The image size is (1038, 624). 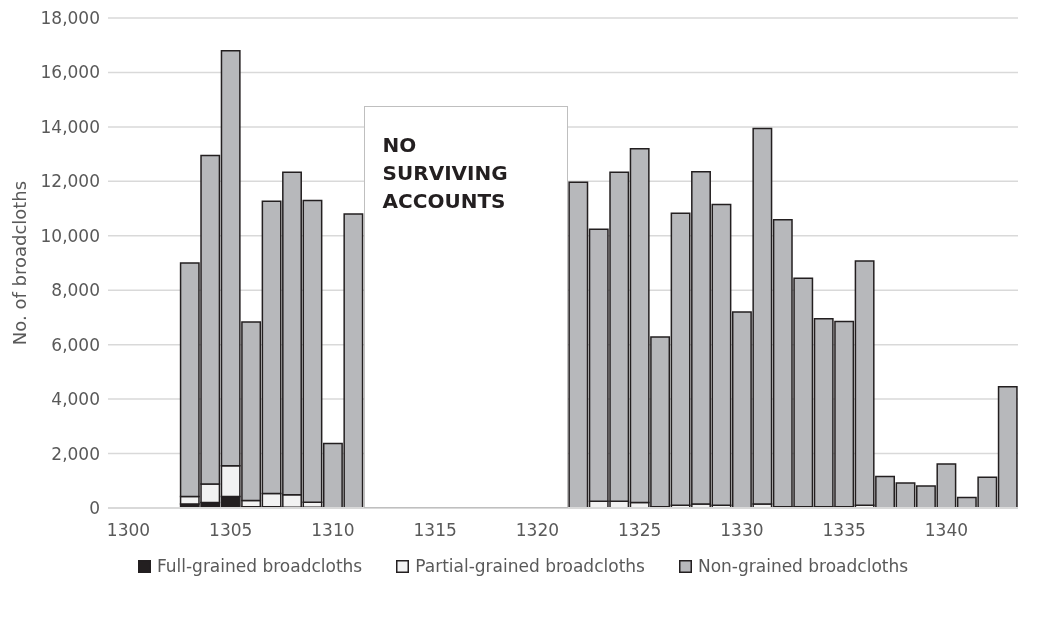 What do you see at coordinates (466, 307) in the screenshot?
I see `text-box: NO SURVIVING ACCOUNTS` at bounding box center [466, 307].